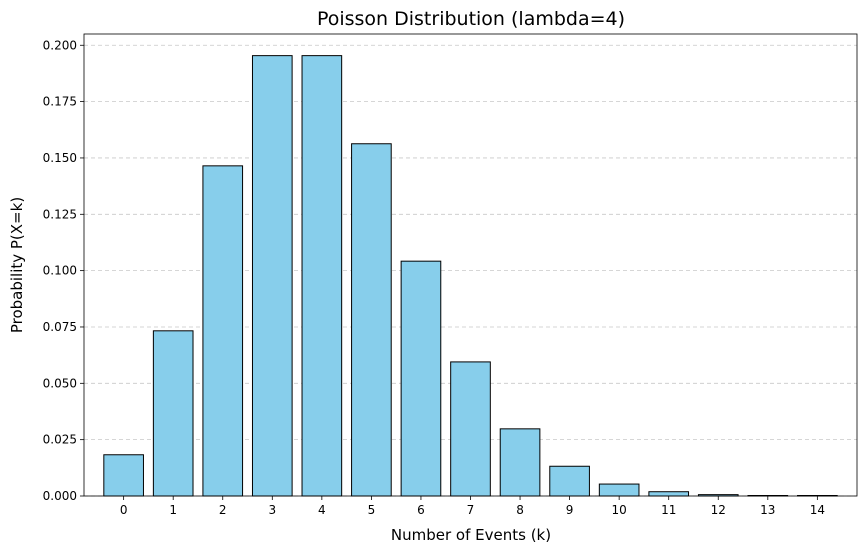  Describe the element at coordinates (17, 265) in the screenshot. I see `y-axis-label: Probability P(X=k)` at that location.